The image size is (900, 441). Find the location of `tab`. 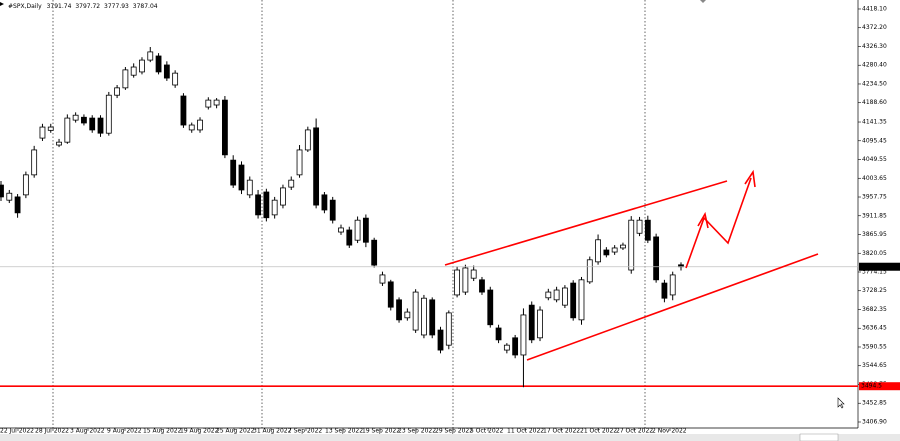

tab is located at coordinates (819, 437).